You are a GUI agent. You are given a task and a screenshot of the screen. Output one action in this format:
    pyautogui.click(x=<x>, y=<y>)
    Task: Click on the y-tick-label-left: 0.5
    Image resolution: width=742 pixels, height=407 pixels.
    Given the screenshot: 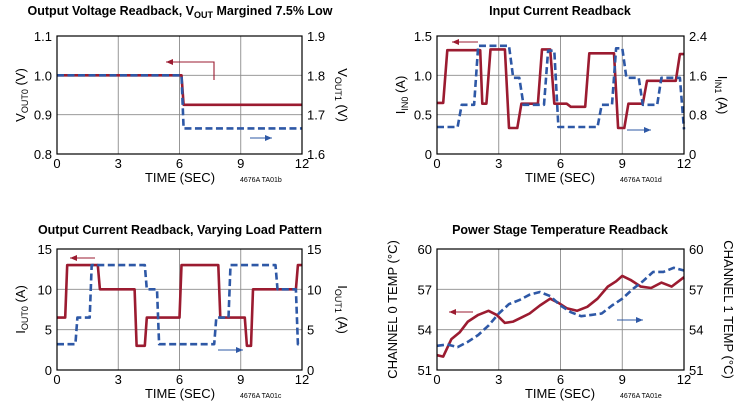 What is the action you would take?
    pyautogui.click(x=423, y=115)
    